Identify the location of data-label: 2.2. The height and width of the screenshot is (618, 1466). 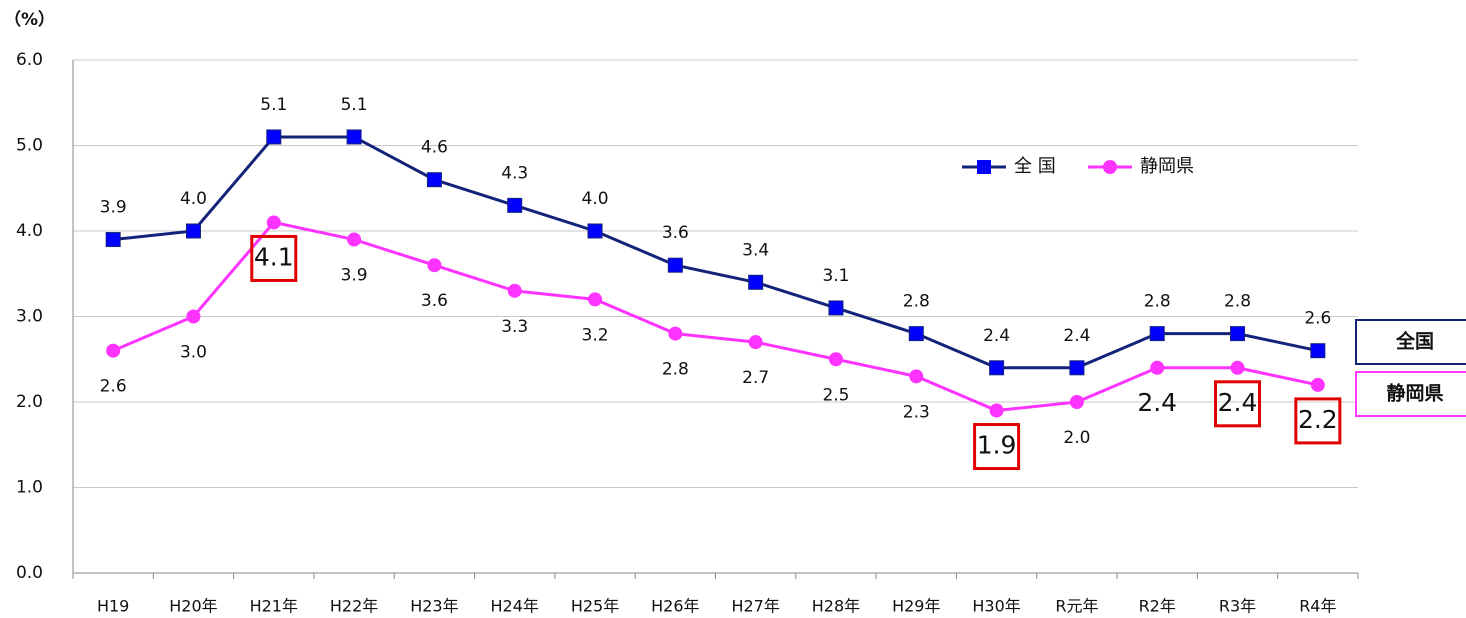
(1318, 419).